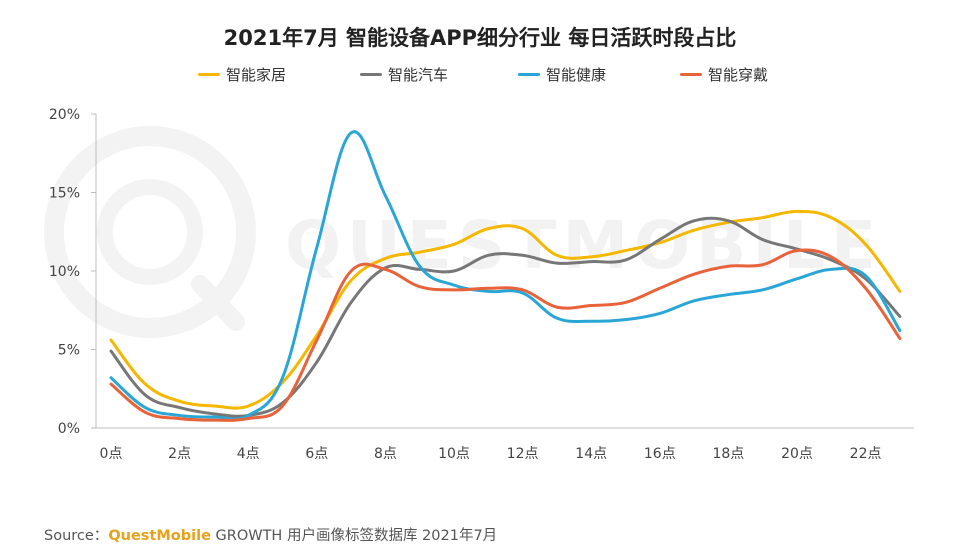 The image size is (960, 558). I want to click on legend: 智能家居 智能汽车 智能健康 智能穿戴, so click(480, 76).